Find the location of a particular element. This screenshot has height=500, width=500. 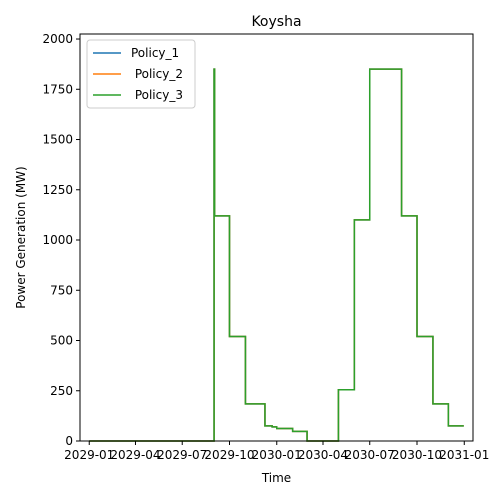

legend-label: Policy_3 is located at coordinates (157, 95).